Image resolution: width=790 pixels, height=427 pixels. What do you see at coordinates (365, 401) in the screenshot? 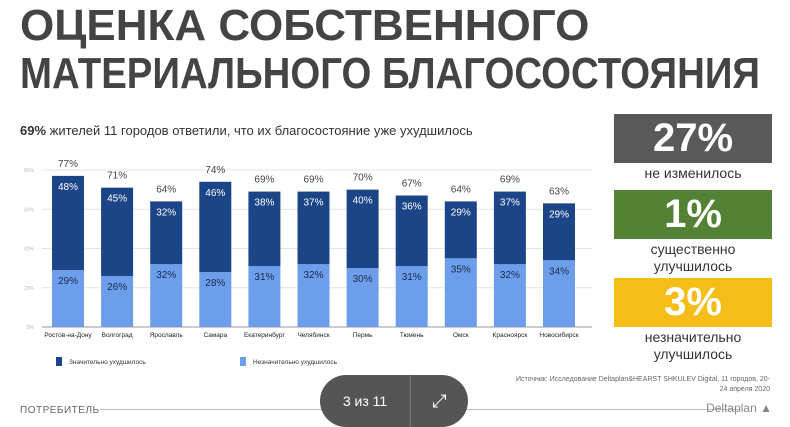
I see `slide-counter: 3 из 11` at bounding box center [365, 401].